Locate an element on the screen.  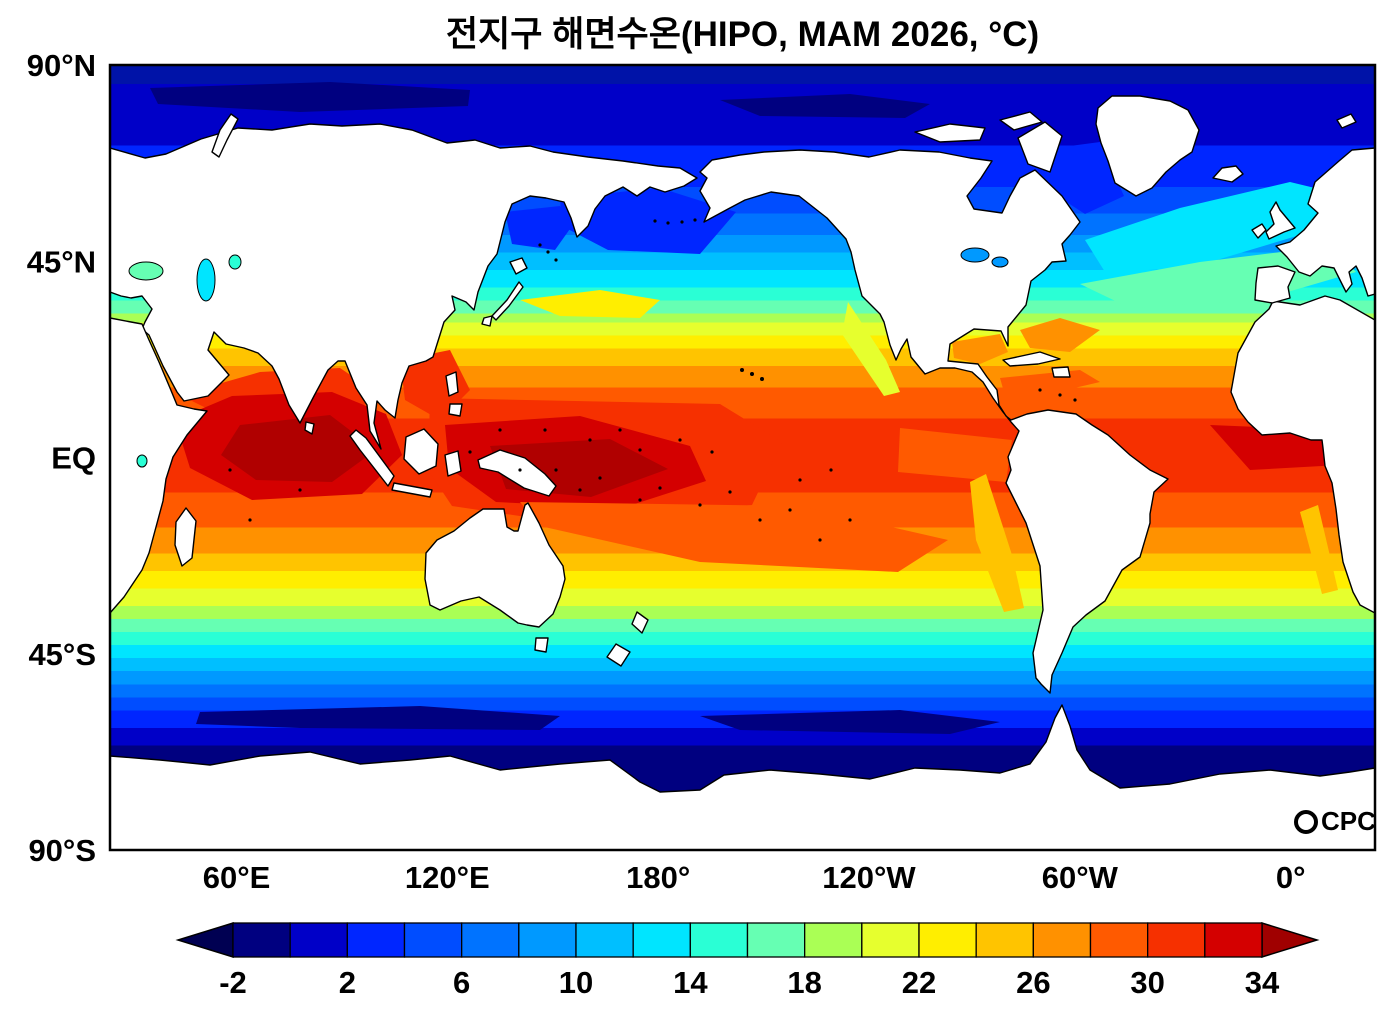
arctic-dark-patch-east is located at coordinates (825, 106).